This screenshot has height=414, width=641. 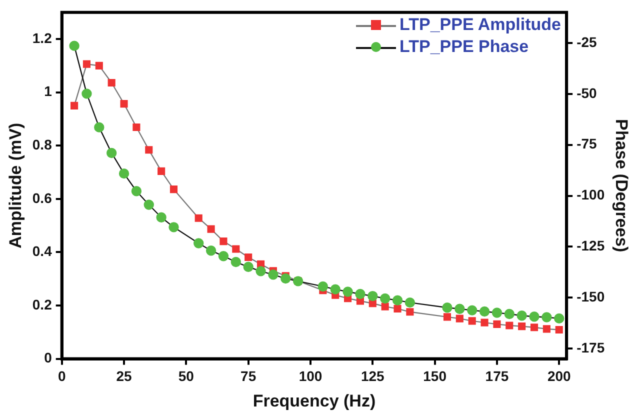 I want to click on y-tick-label: 1, so click(x=48, y=91).